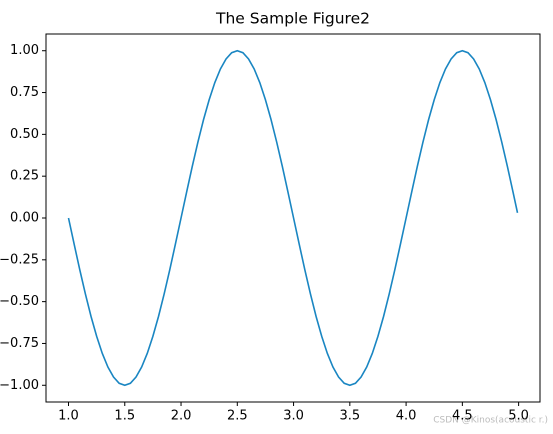 The height and width of the screenshot is (434, 553). What do you see at coordinates (518, 416) in the screenshot?
I see `x-tick-label: 5.0` at bounding box center [518, 416].